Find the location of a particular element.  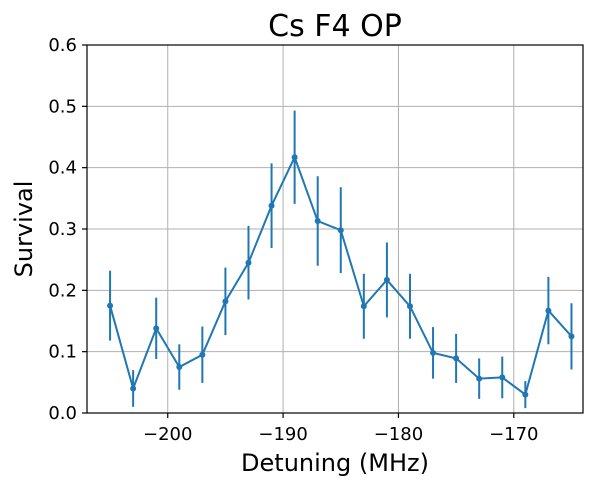

x-tick-label: −200 is located at coordinates (167, 434).